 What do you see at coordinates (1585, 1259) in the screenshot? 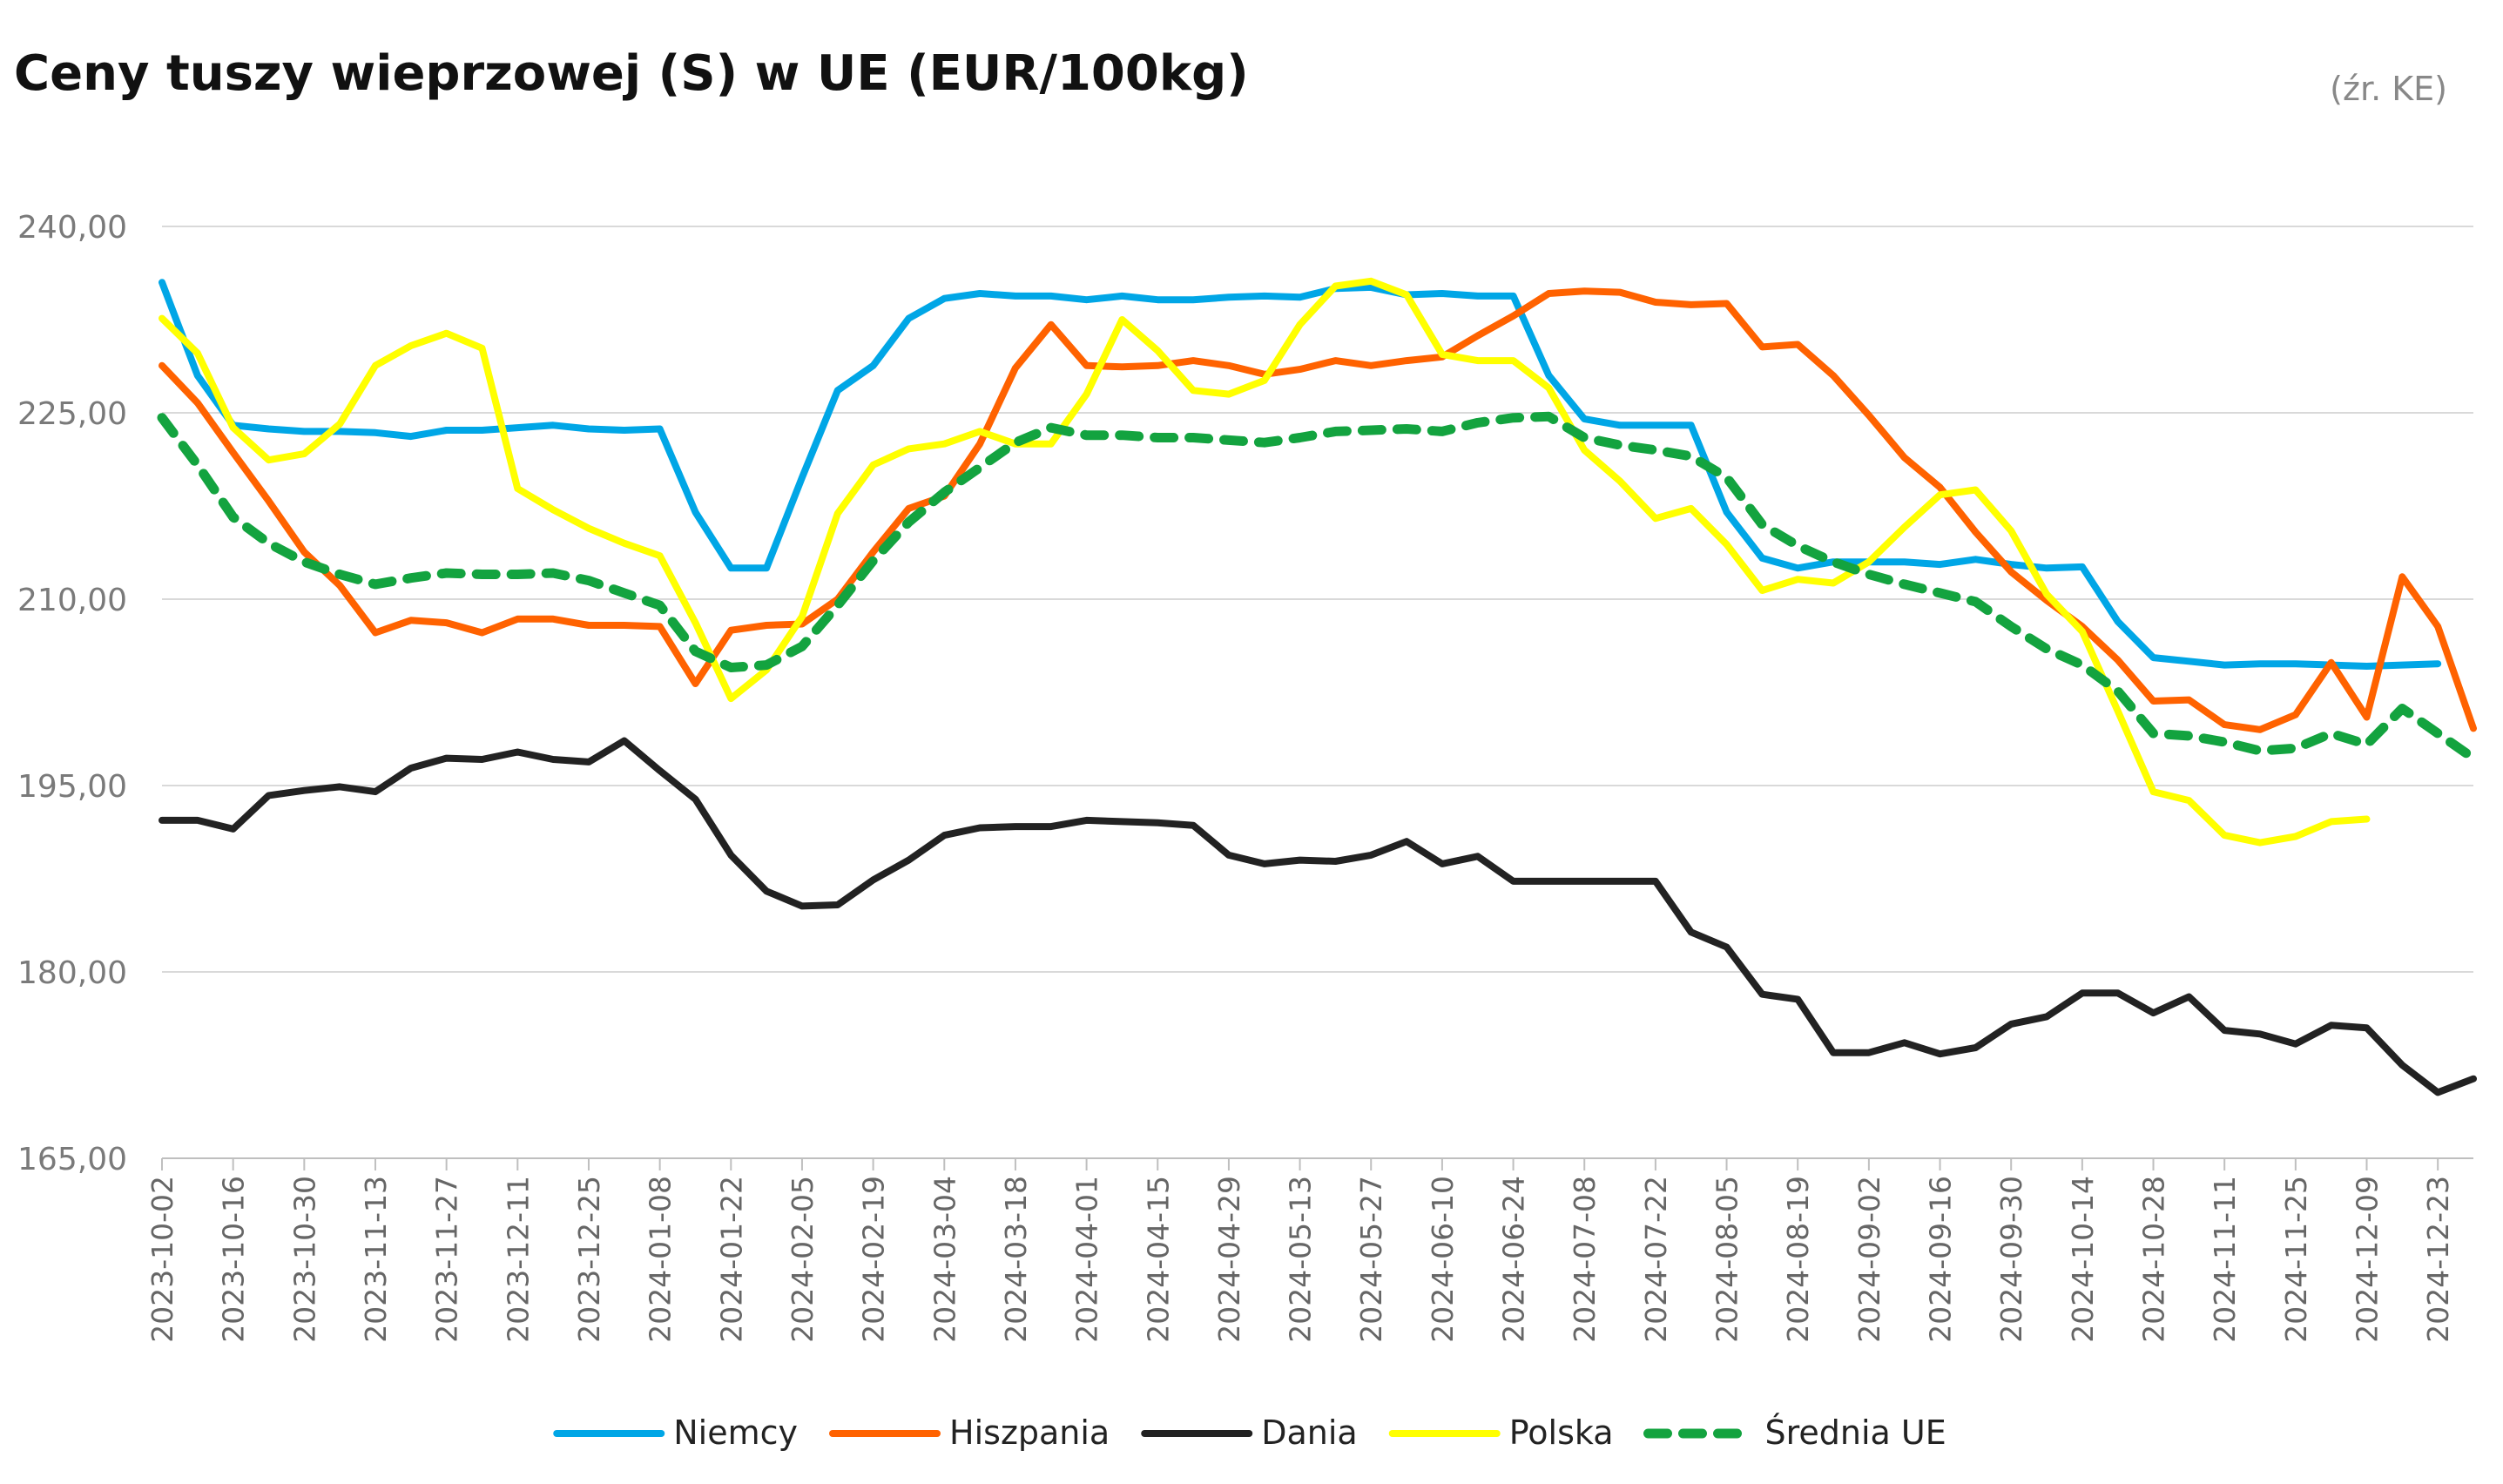
I see `x-tick-label: 2024-07-08` at bounding box center [1585, 1259].